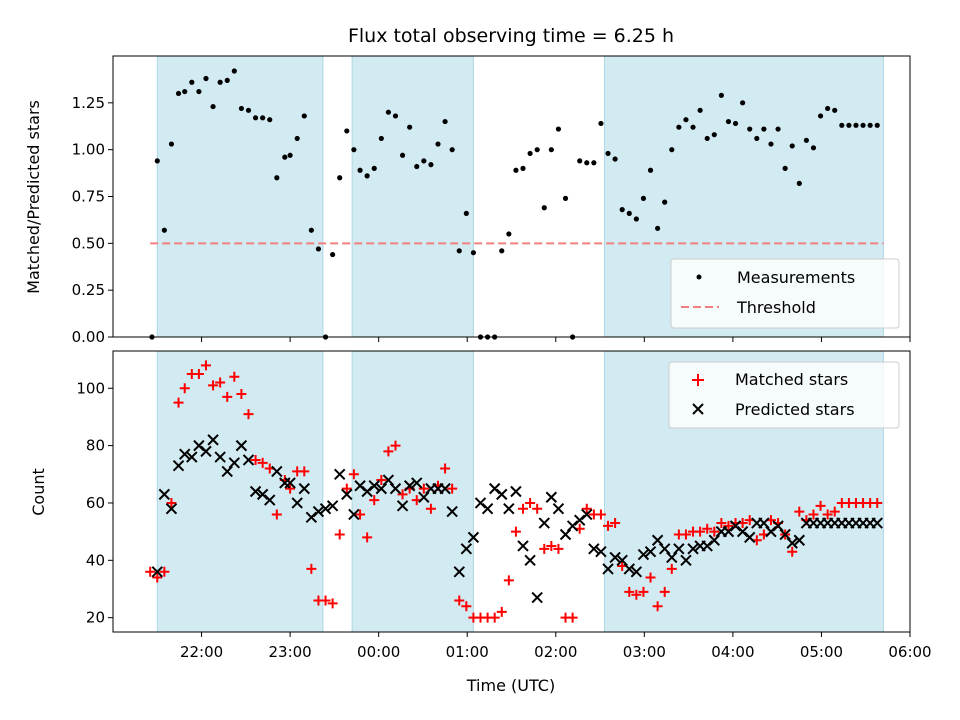 The image size is (960, 720). I want to click on x-tick-label: 22:00, so click(201, 652).